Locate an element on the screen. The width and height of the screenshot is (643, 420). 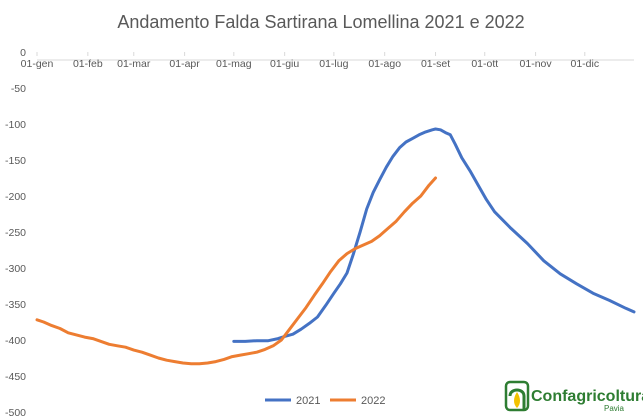
x-tick-label: 01-nov is located at coordinates (536, 64).